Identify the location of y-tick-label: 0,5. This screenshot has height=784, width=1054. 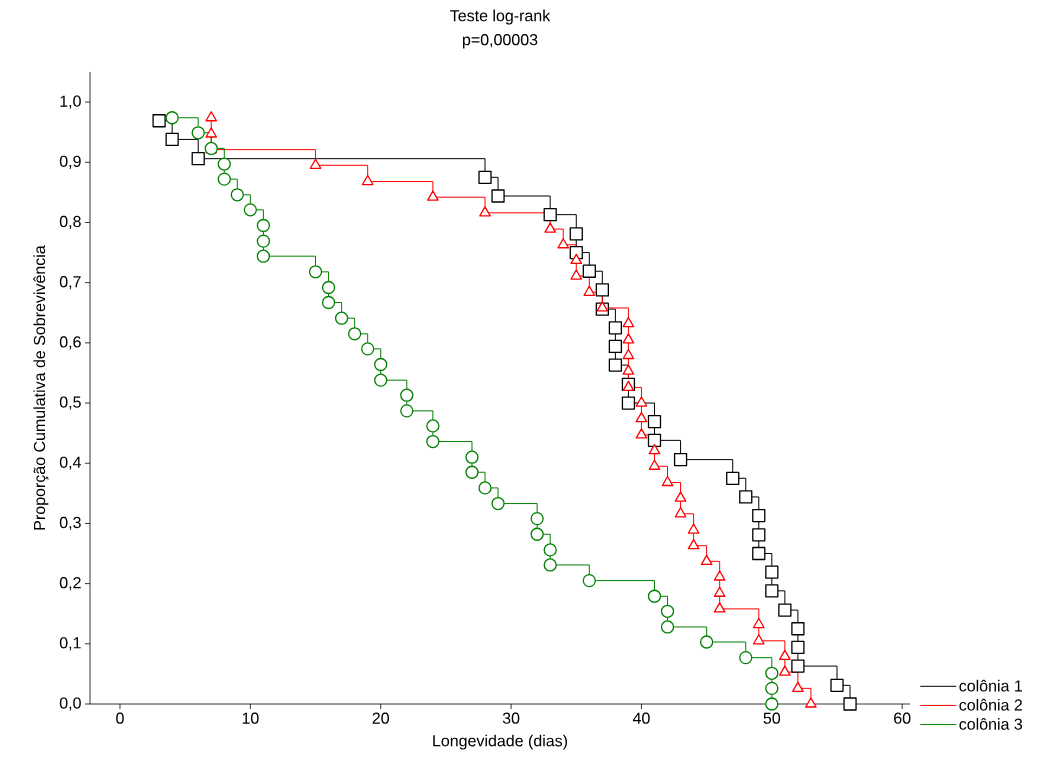
(70, 403).